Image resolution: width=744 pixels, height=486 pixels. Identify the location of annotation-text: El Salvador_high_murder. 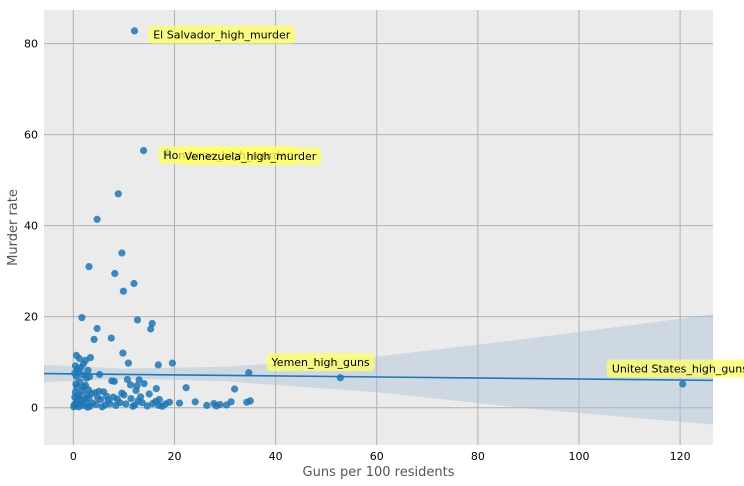
(222, 35).